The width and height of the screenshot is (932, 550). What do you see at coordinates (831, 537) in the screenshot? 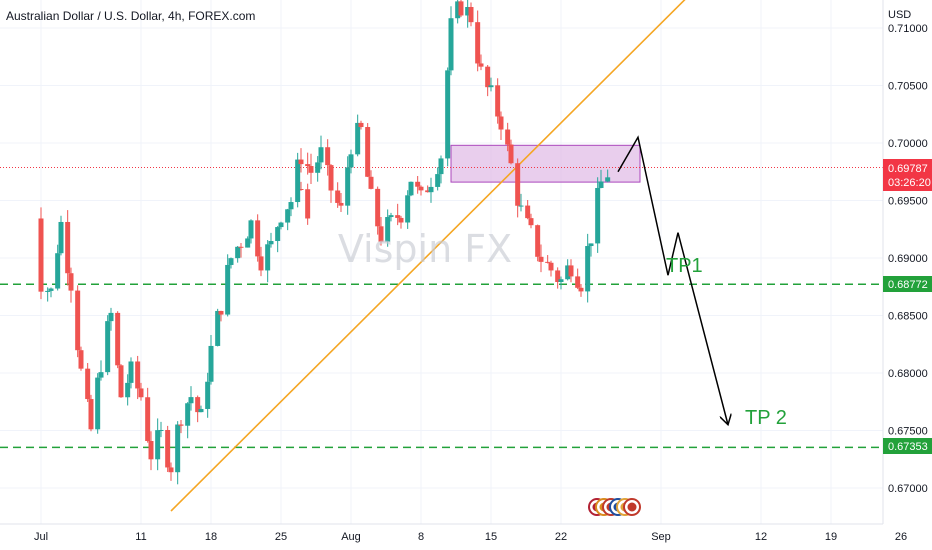
I see `time-tick-10: 19` at bounding box center [831, 537].